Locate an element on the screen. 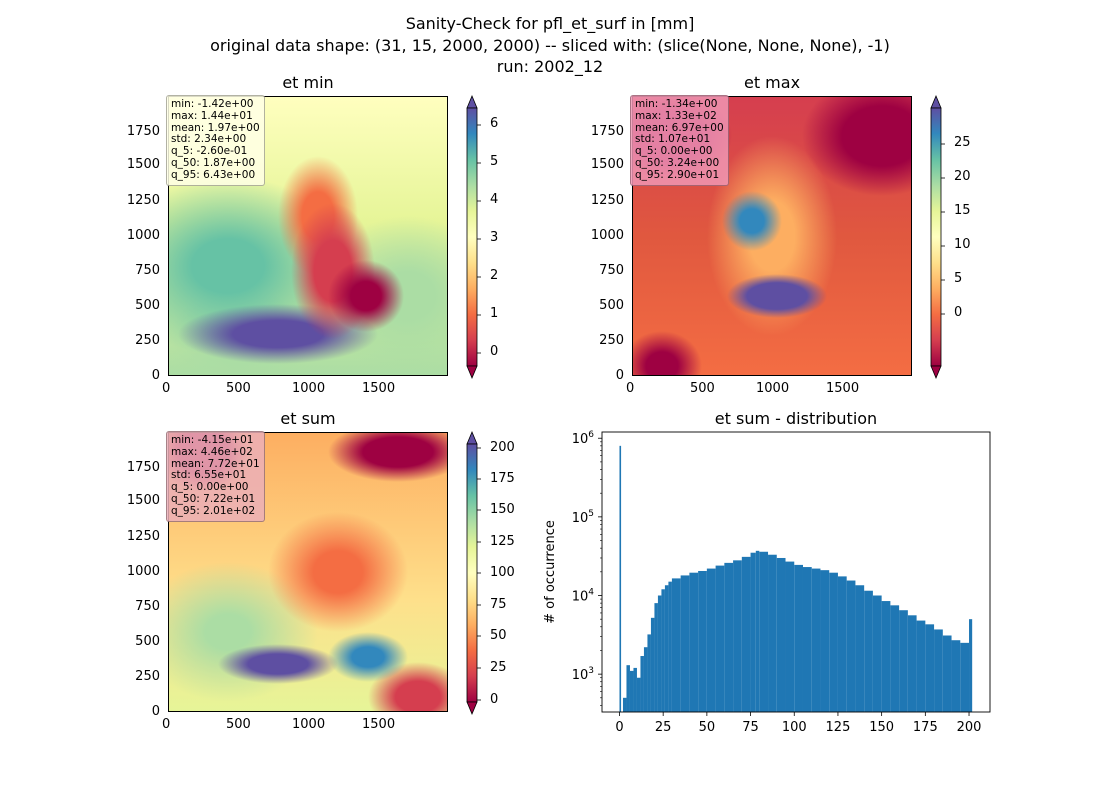 The image size is (1100, 800). x-tick-label: 75 is located at coordinates (750, 727).